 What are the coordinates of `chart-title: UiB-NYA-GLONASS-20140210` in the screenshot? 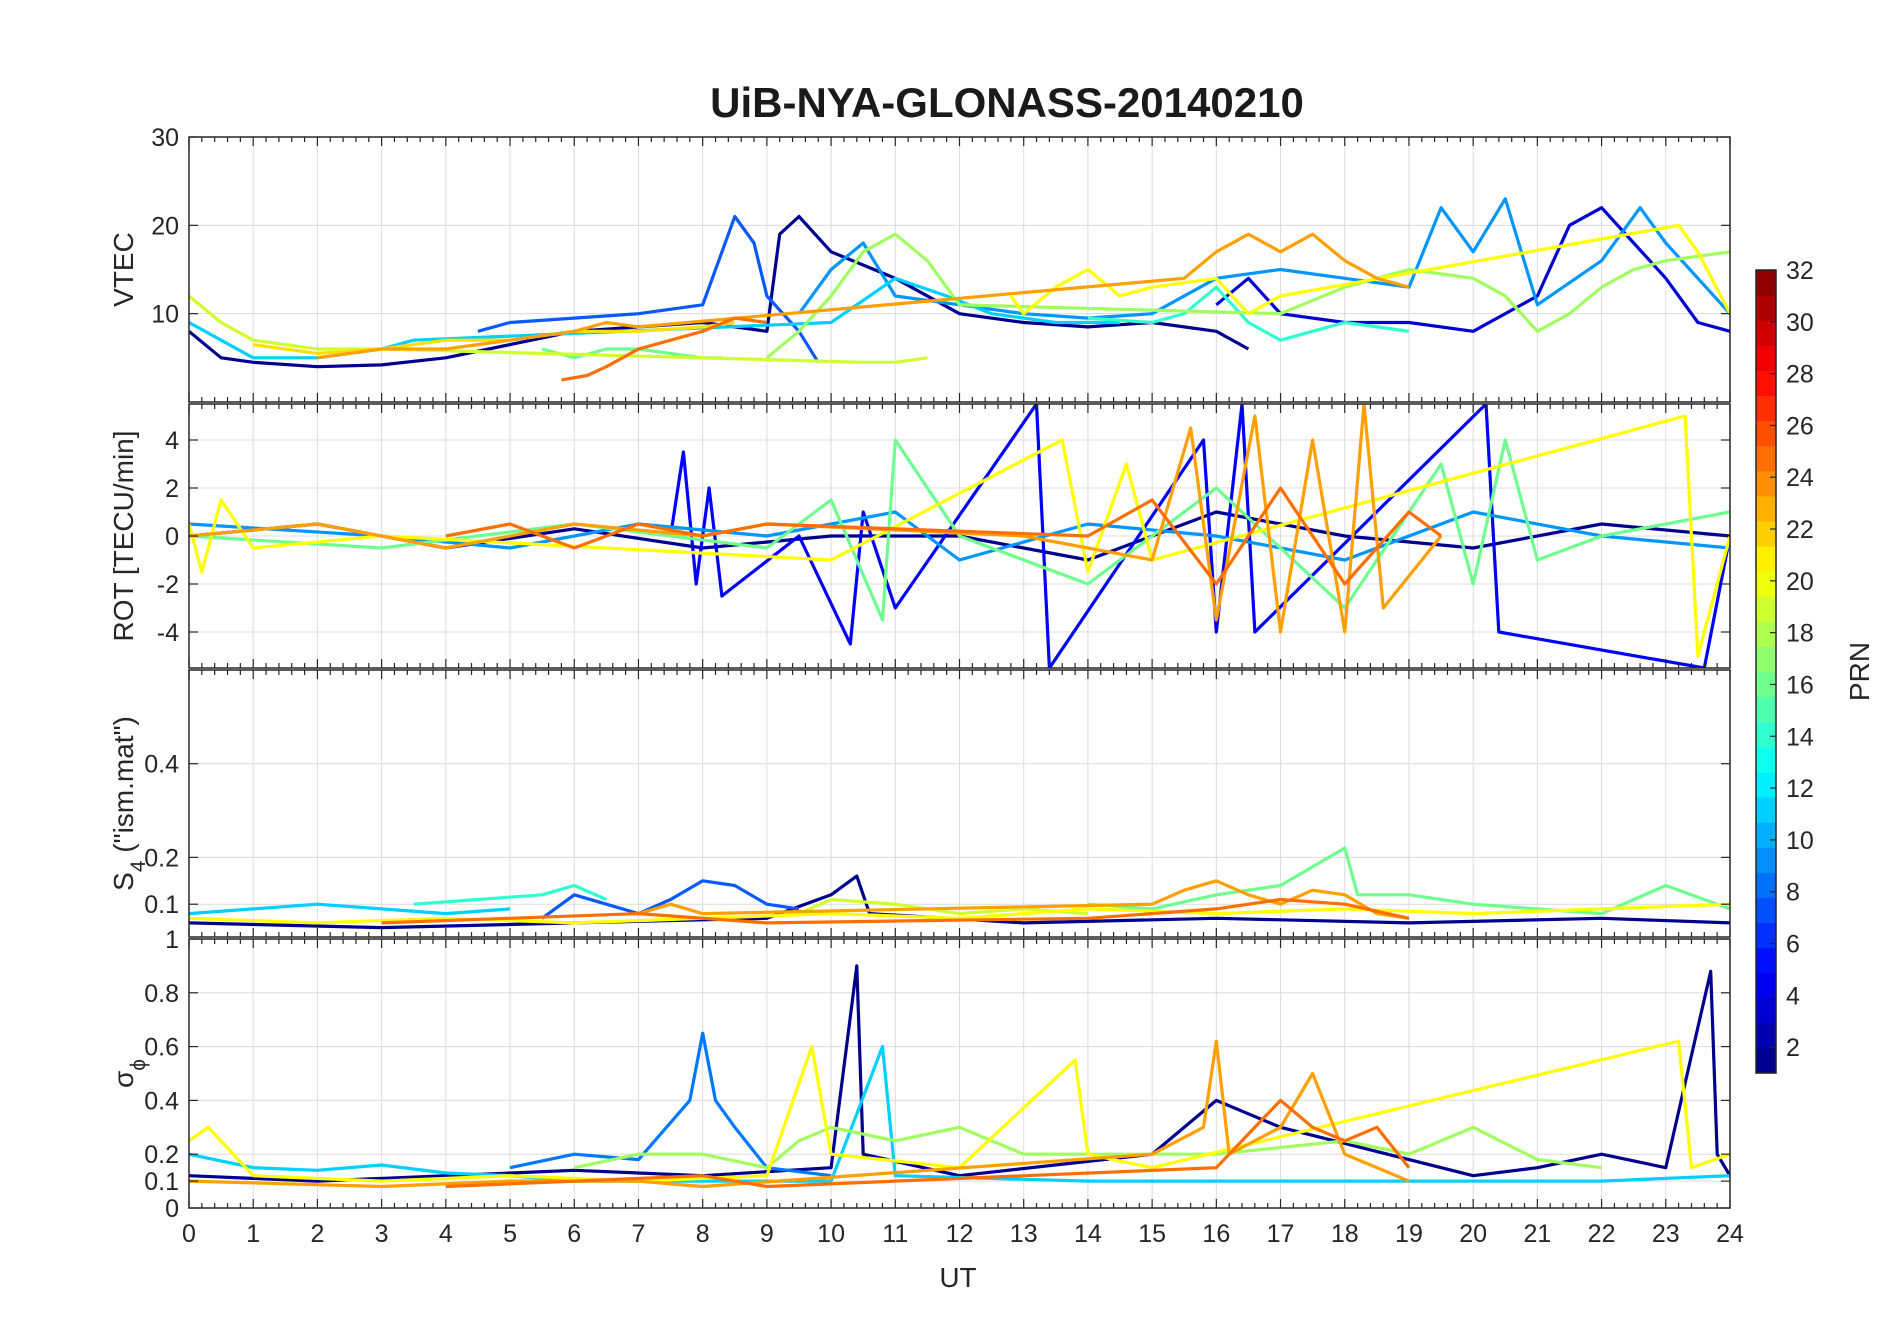 It's located at (1007, 102).